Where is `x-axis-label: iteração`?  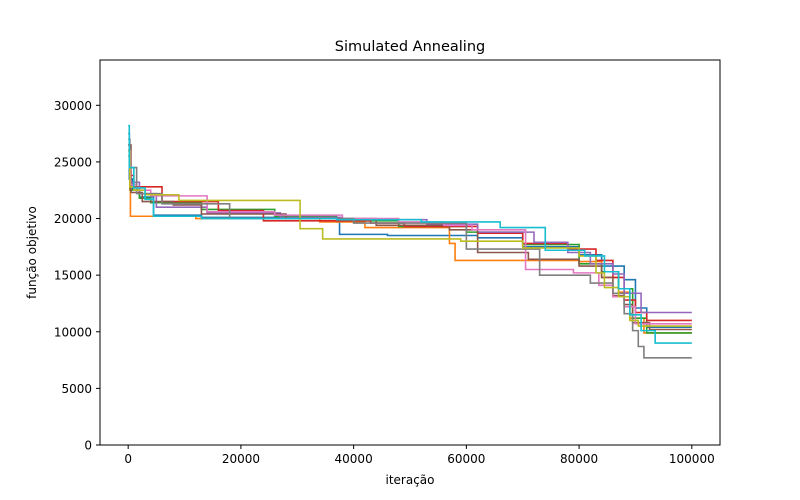 x-axis-label: iteração is located at coordinates (409, 480).